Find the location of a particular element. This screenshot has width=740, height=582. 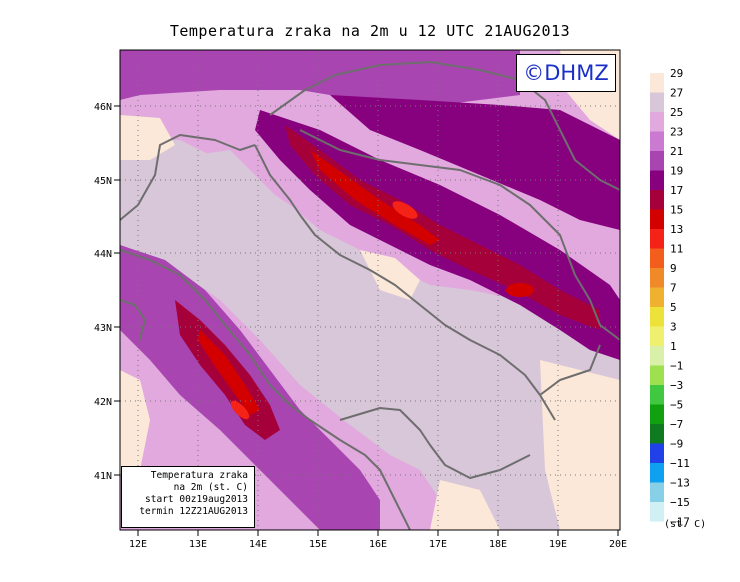

band-pannonian is located at coordinates (475, 162).